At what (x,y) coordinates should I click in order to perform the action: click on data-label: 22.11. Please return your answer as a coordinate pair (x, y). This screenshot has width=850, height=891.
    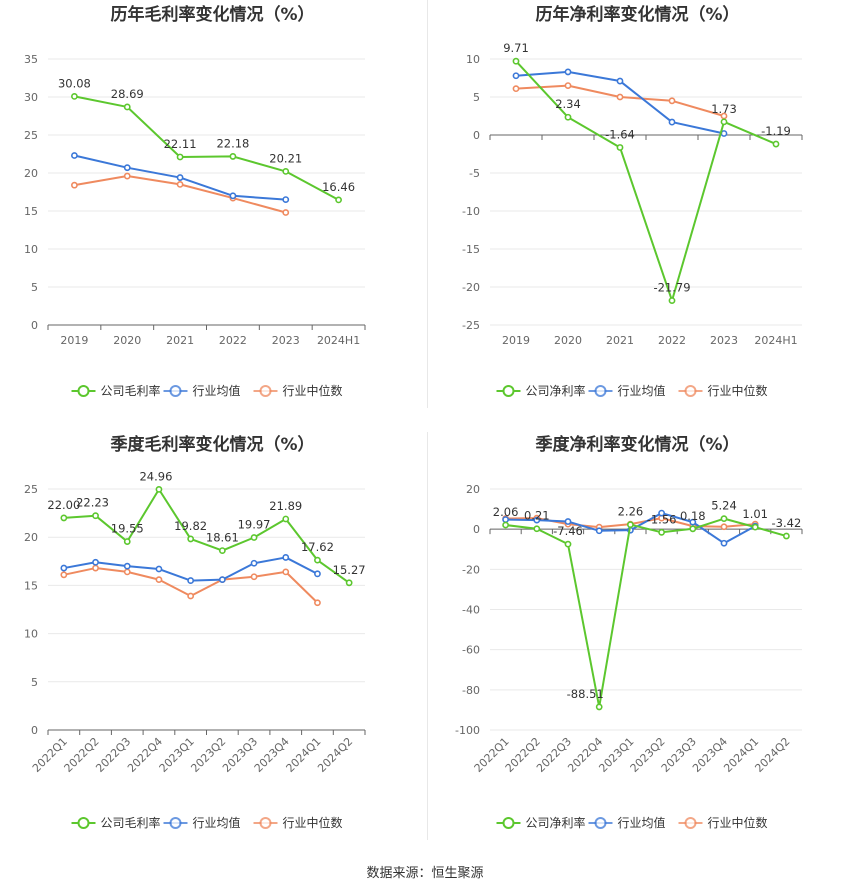
    Looking at the image, I should click on (180, 144).